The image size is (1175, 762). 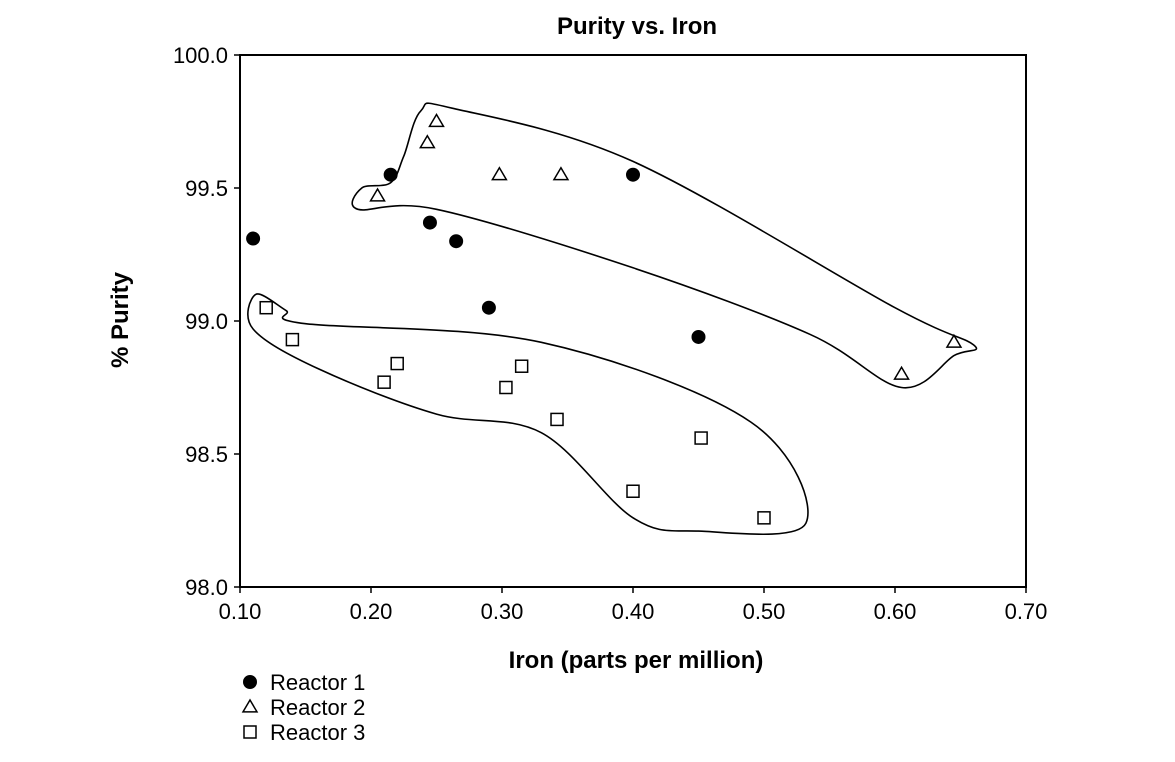 What do you see at coordinates (206, 587) in the screenshot?
I see `y-tick-label: 98.0` at bounding box center [206, 587].